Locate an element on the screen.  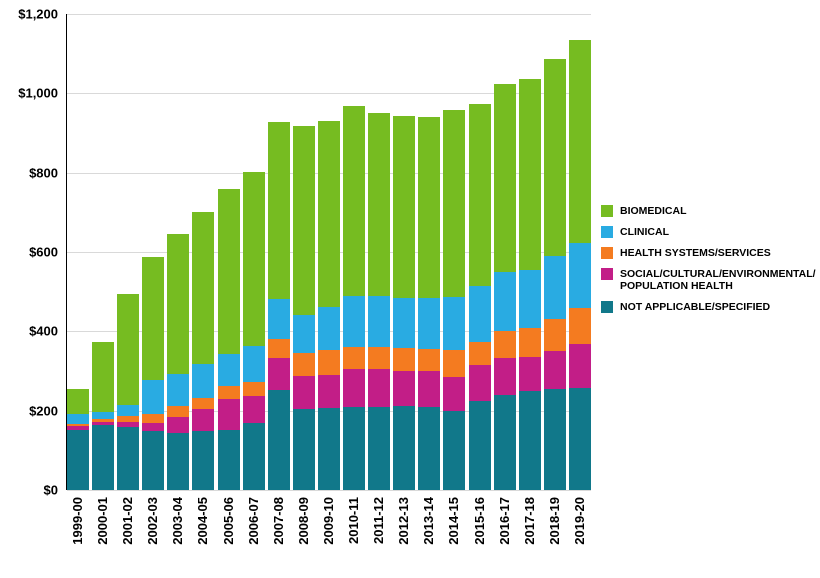
x-axis-tick-label: 2018-19 is located at coordinates (554, 521).